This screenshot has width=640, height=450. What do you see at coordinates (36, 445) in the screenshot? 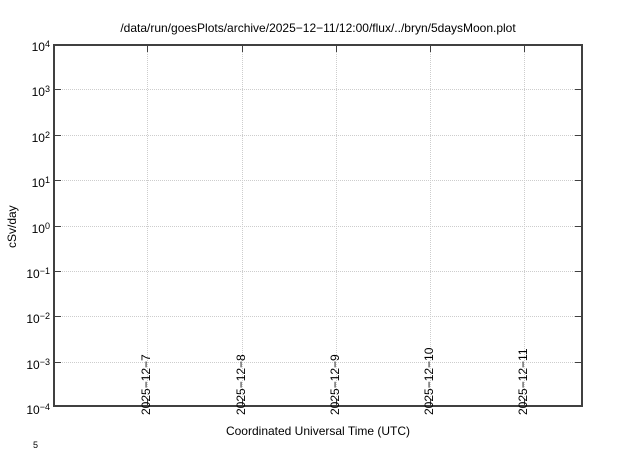
I see `clipped-next-plot-tick-label: 5` at bounding box center [36, 445].